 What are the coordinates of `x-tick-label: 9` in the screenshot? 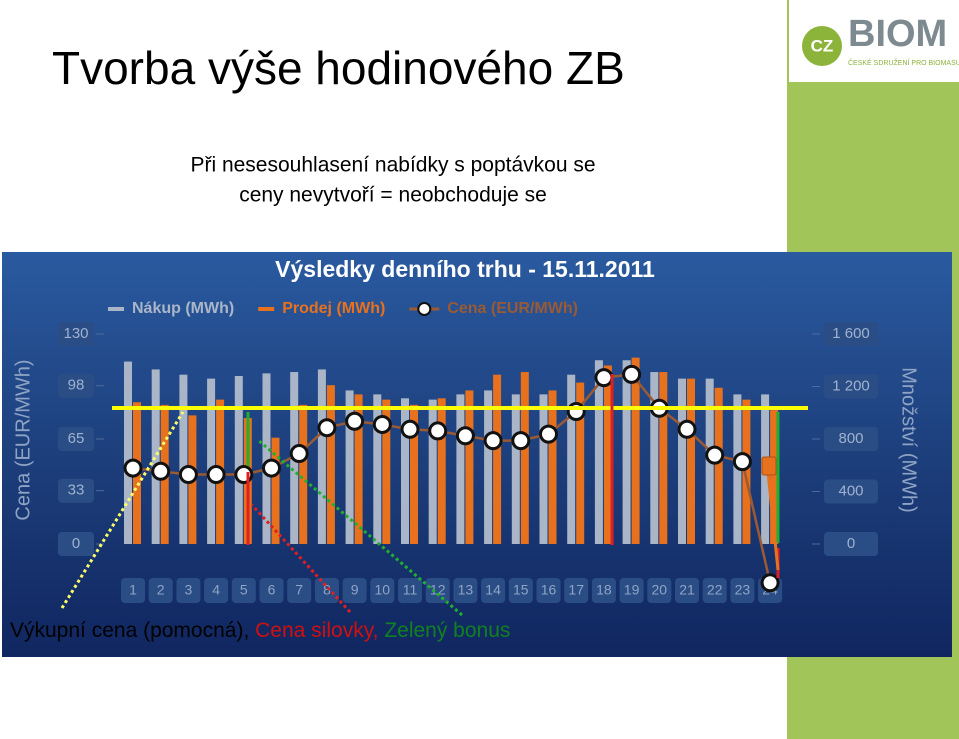 It's located at (355, 590).